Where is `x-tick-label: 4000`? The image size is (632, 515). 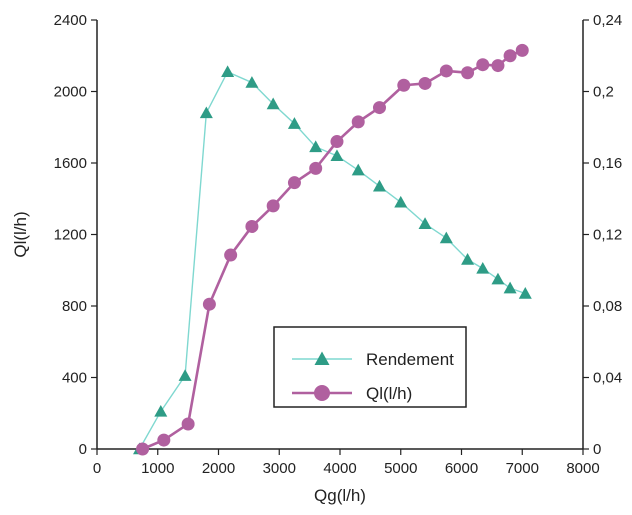
x-tick-label: 4000 is located at coordinates (339, 468).